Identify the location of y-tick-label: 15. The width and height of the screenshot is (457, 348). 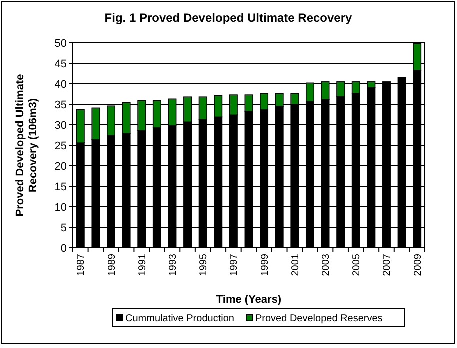
(60, 187).